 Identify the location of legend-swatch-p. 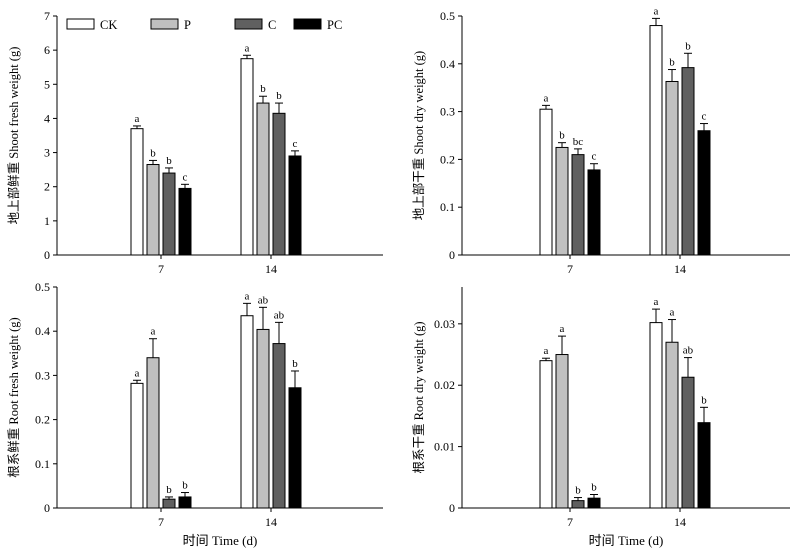
(164, 24).